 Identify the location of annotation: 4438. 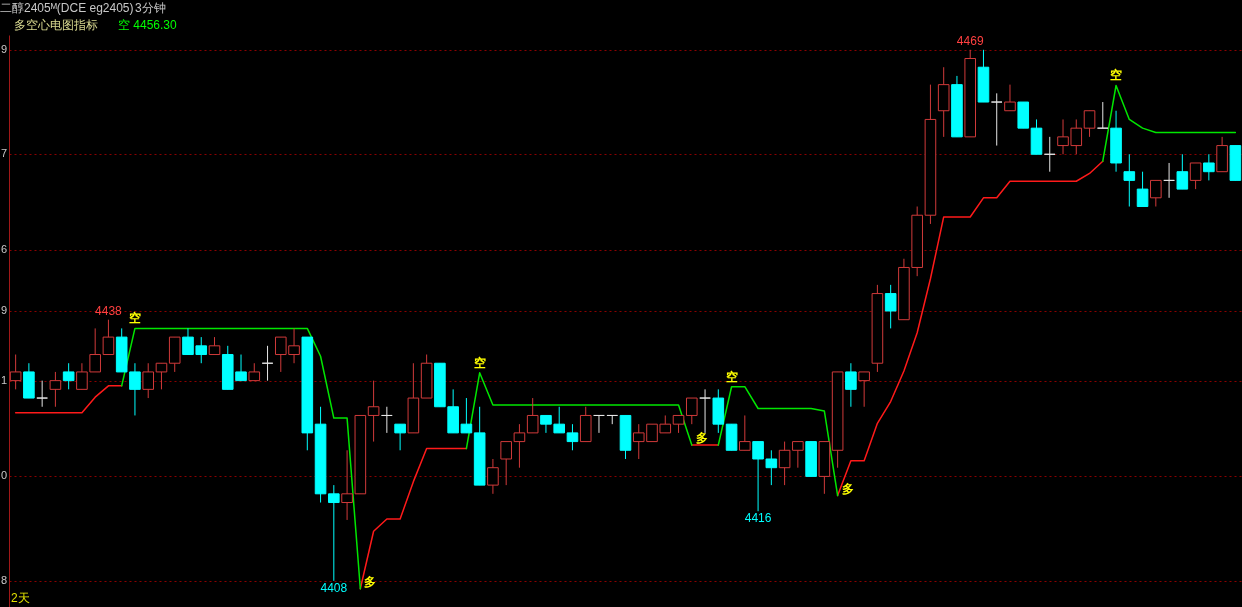
(109, 310).